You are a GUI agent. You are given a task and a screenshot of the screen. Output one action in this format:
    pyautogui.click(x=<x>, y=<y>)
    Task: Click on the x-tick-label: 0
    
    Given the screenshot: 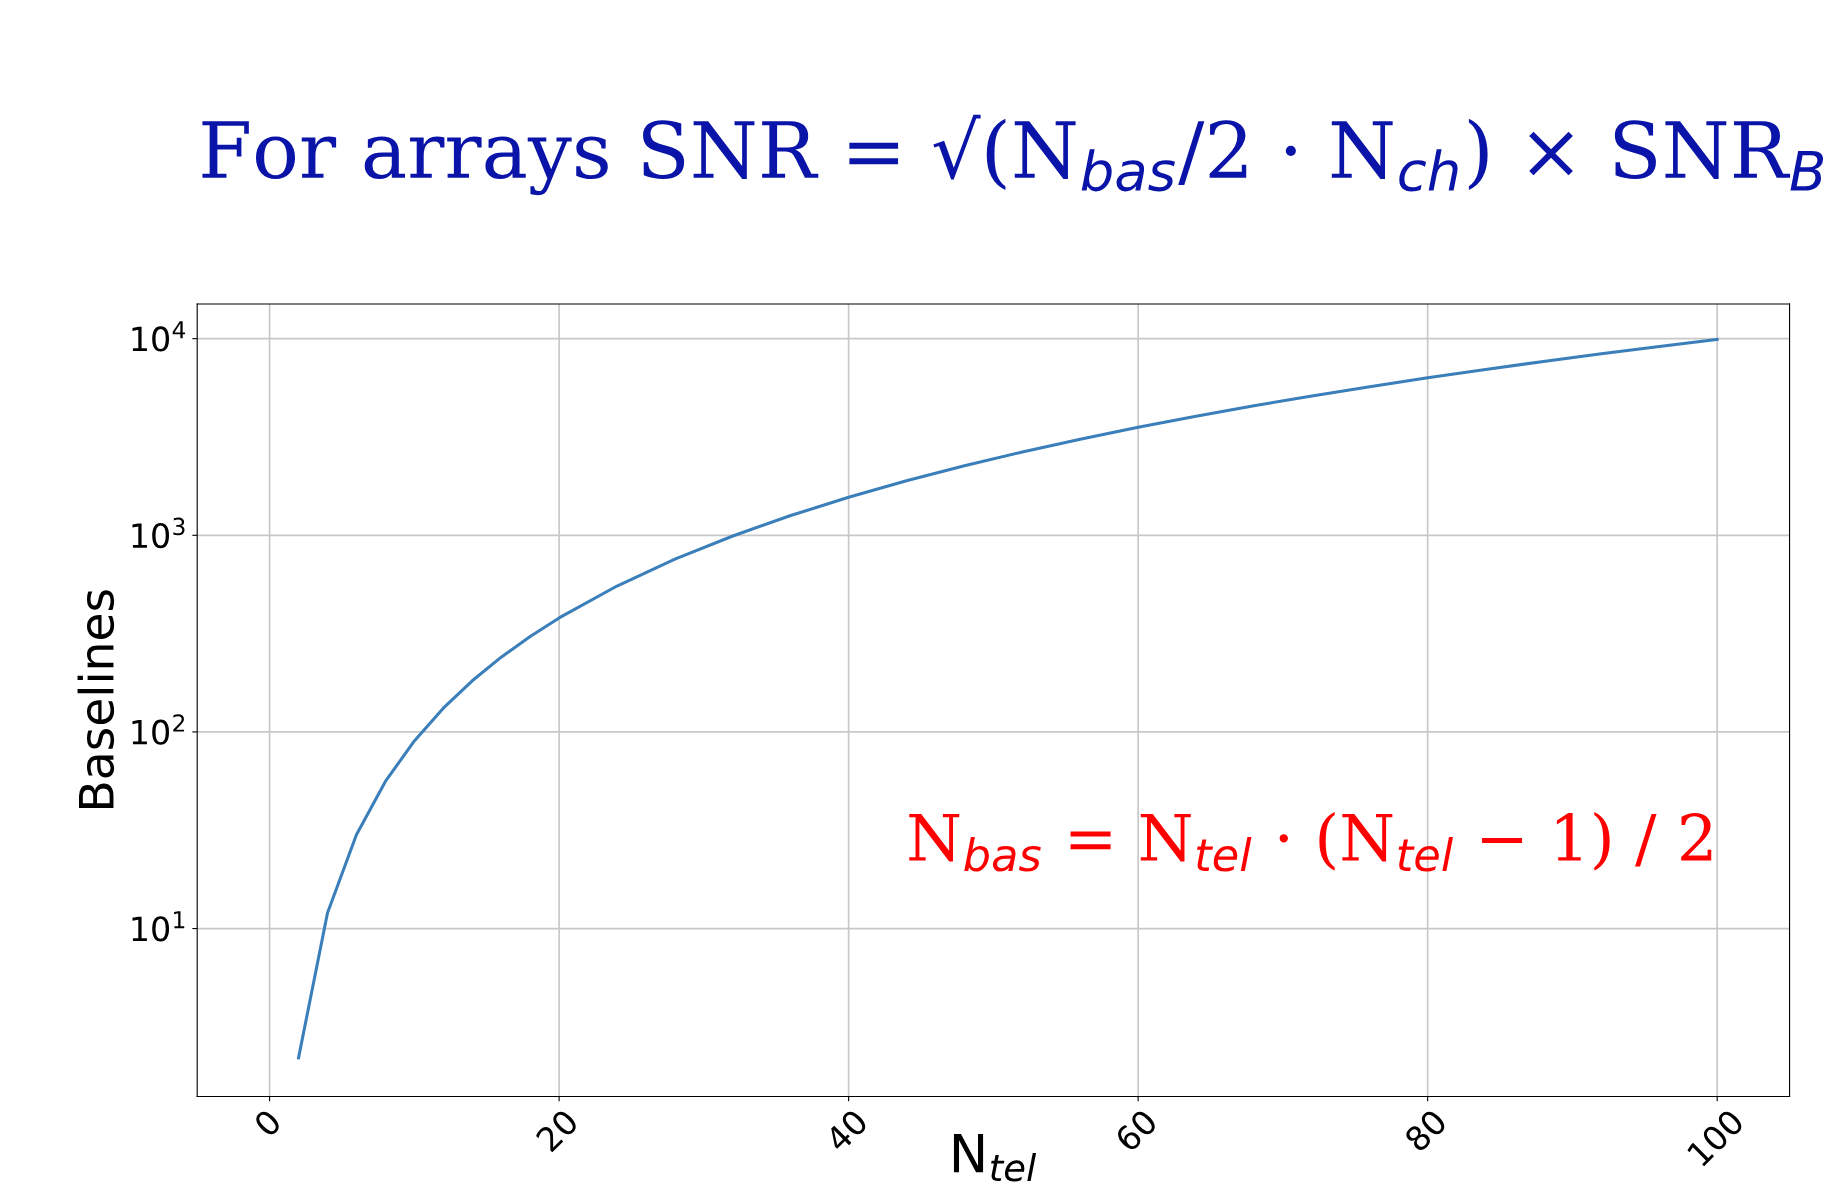 What is the action you would take?
    pyautogui.click(x=267, y=1123)
    